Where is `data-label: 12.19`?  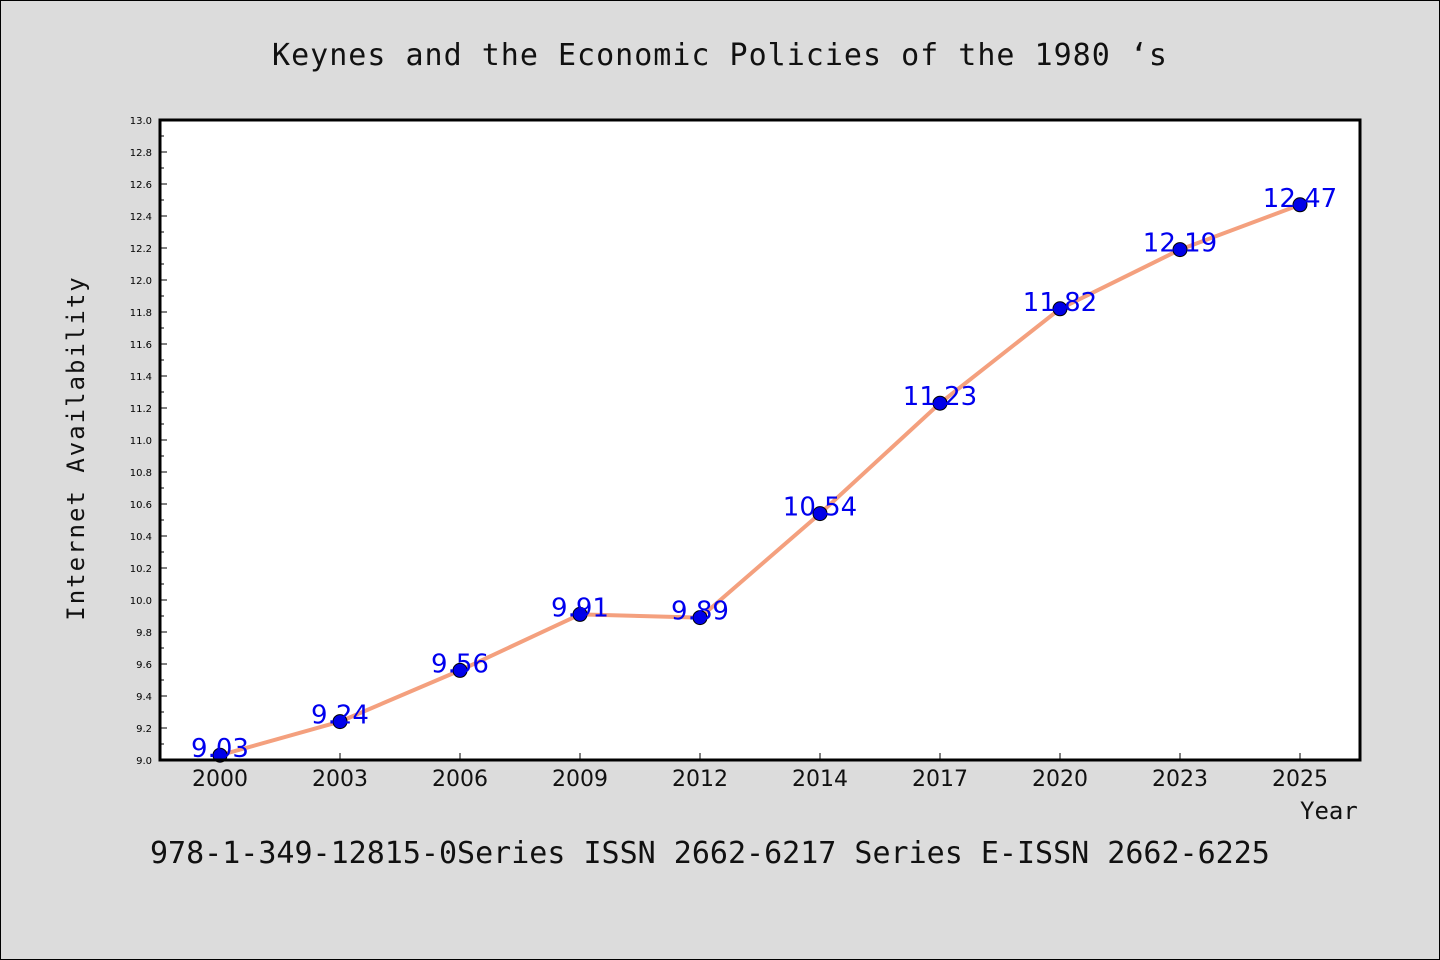 data-label: 12.19 is located at coordinates (1180, 244).